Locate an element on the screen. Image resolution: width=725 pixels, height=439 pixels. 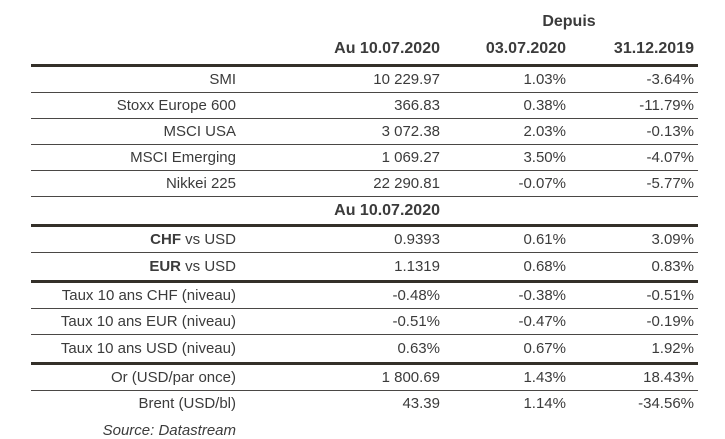
value-cell: -3.64% is located at coordinates (670, 79).